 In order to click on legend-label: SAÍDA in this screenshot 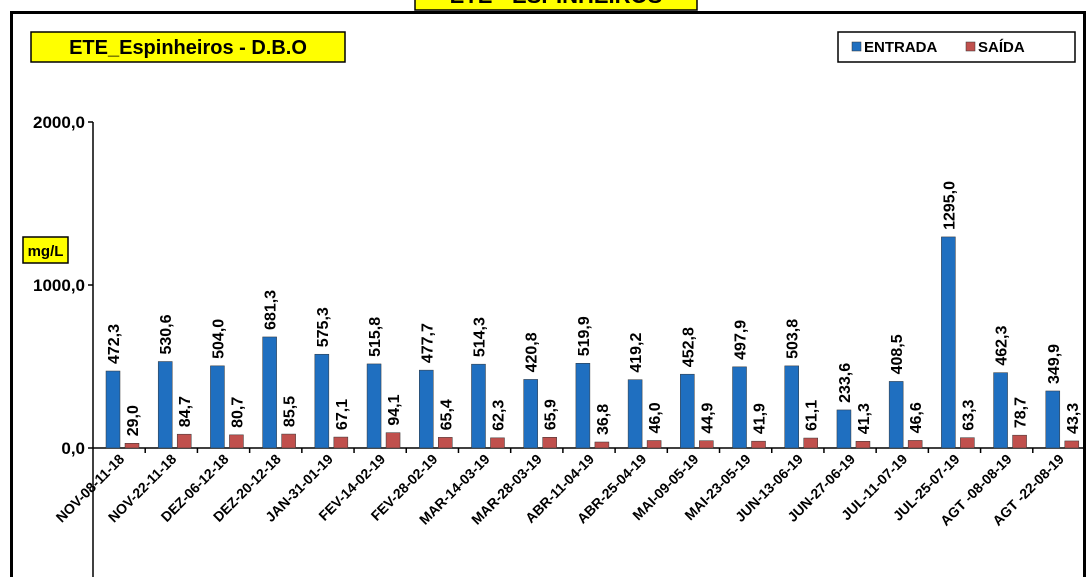, I will do `click(1001, 47)`.